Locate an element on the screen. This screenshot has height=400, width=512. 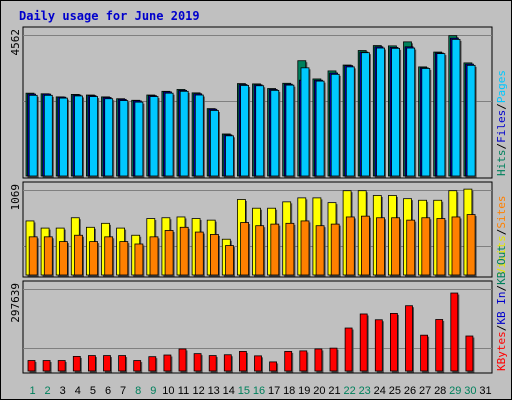
day-label-2: 2 is located at coordinates (48, 391).